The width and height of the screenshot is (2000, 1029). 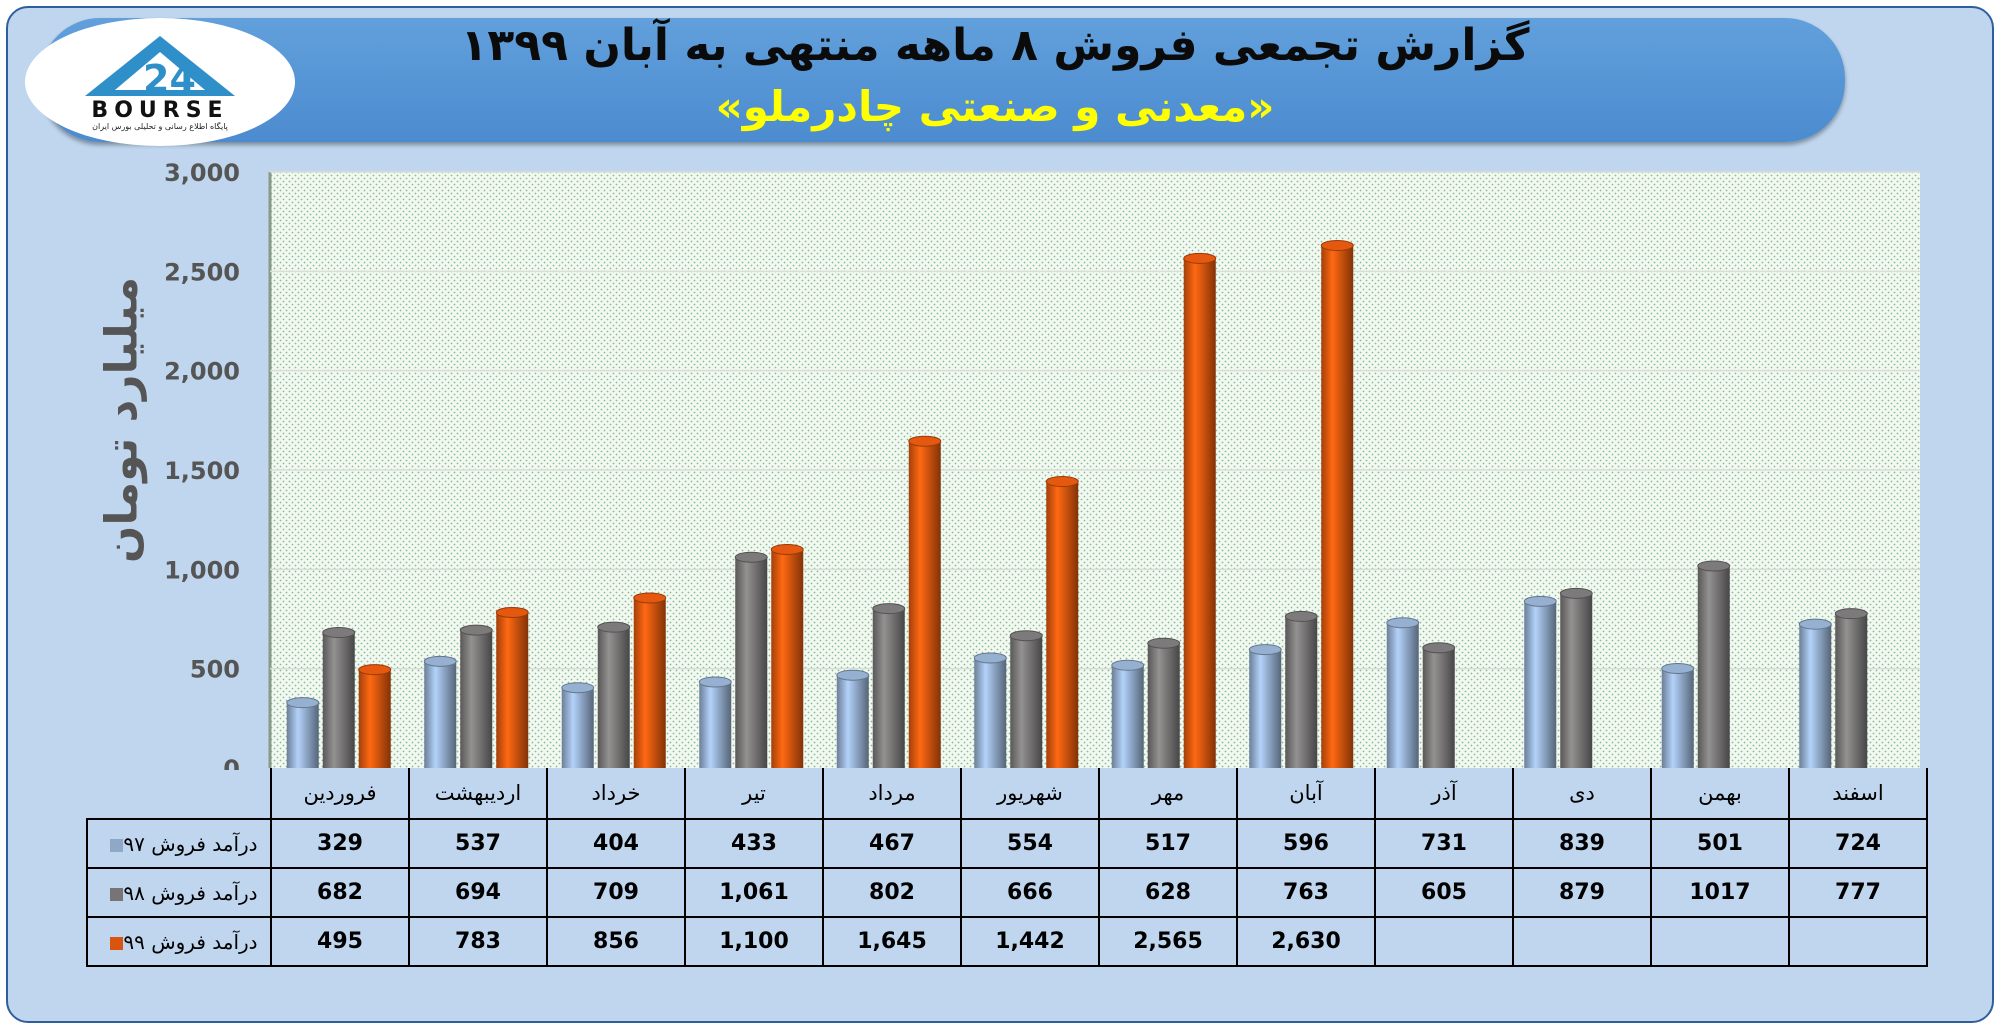 What do you see at coordinates (1030, 941) in the screenshot?
I see `data-label: 1,442` at bounding box center [1030, 941].